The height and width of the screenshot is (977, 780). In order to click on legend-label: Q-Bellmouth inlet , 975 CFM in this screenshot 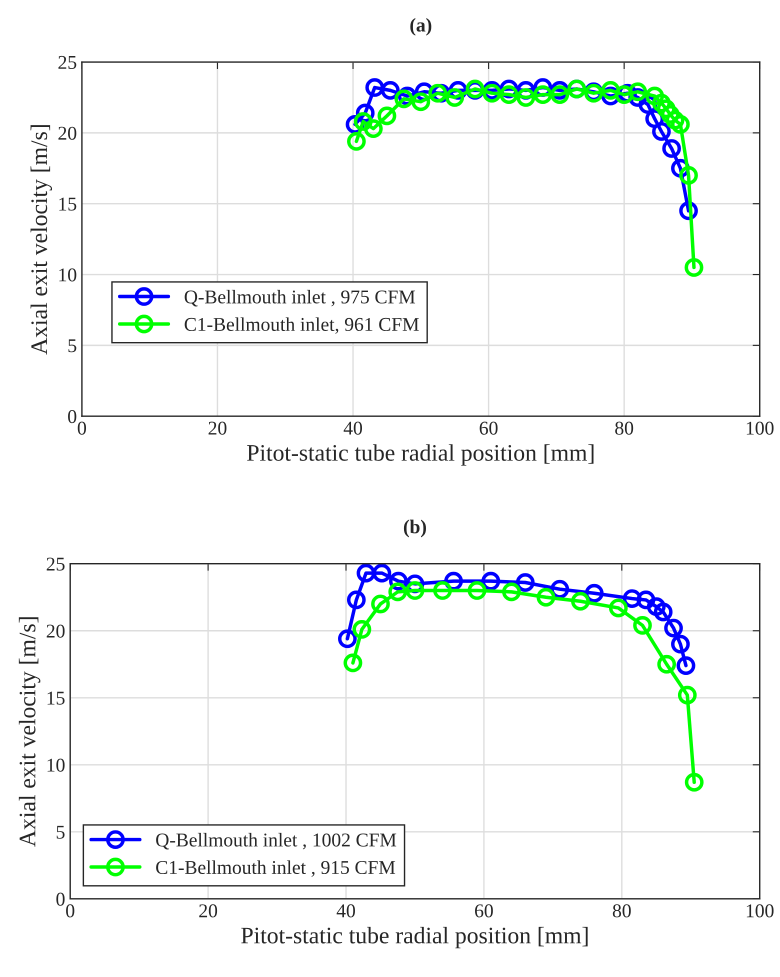, I will do `click(300, 298)`.